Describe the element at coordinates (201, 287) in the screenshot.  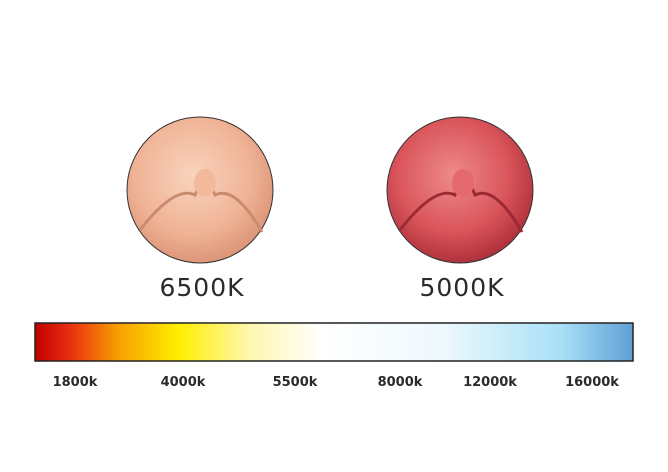
I see `sample-label: 6500K` at that location.